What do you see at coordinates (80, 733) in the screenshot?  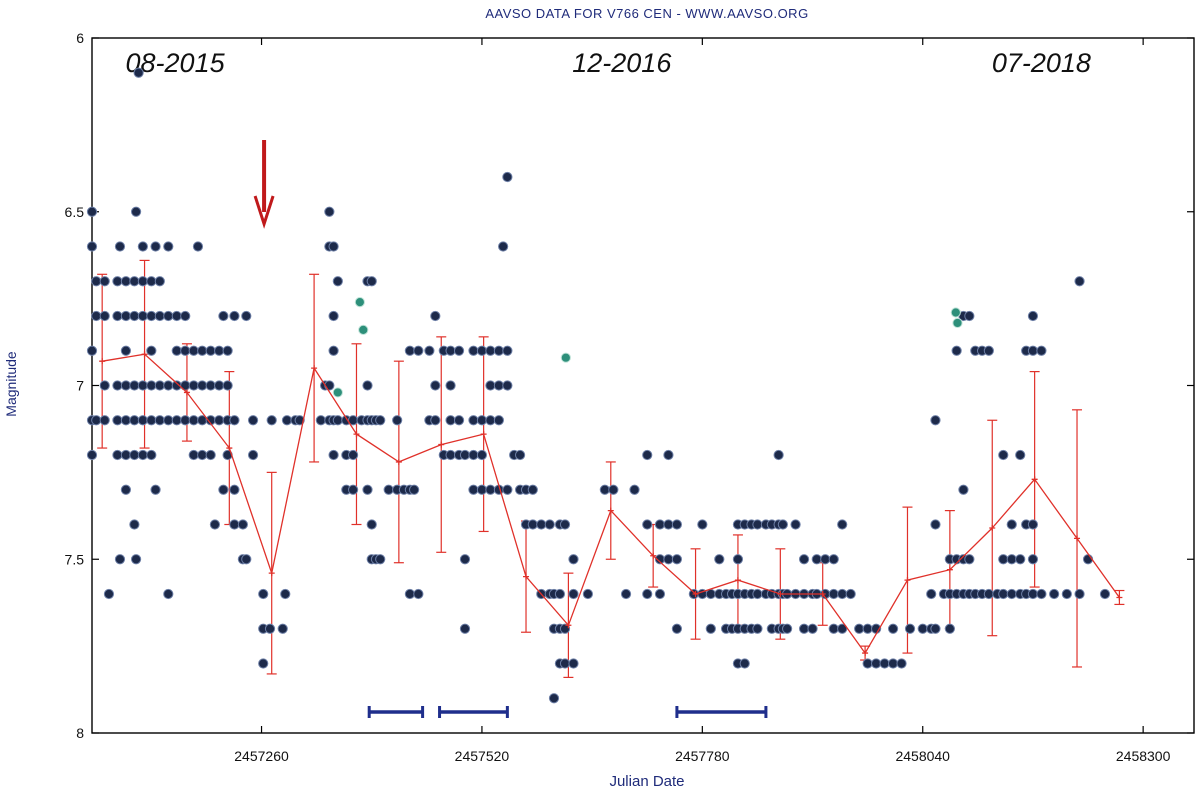 I see `y-tick-label: 8` at bounding box center [80, 733].